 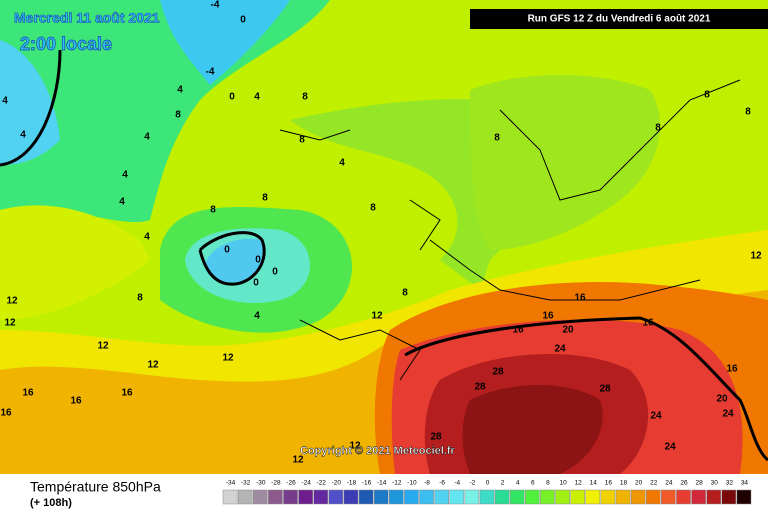 I want to click on scale-label: 6, so click(x=533, y=483).